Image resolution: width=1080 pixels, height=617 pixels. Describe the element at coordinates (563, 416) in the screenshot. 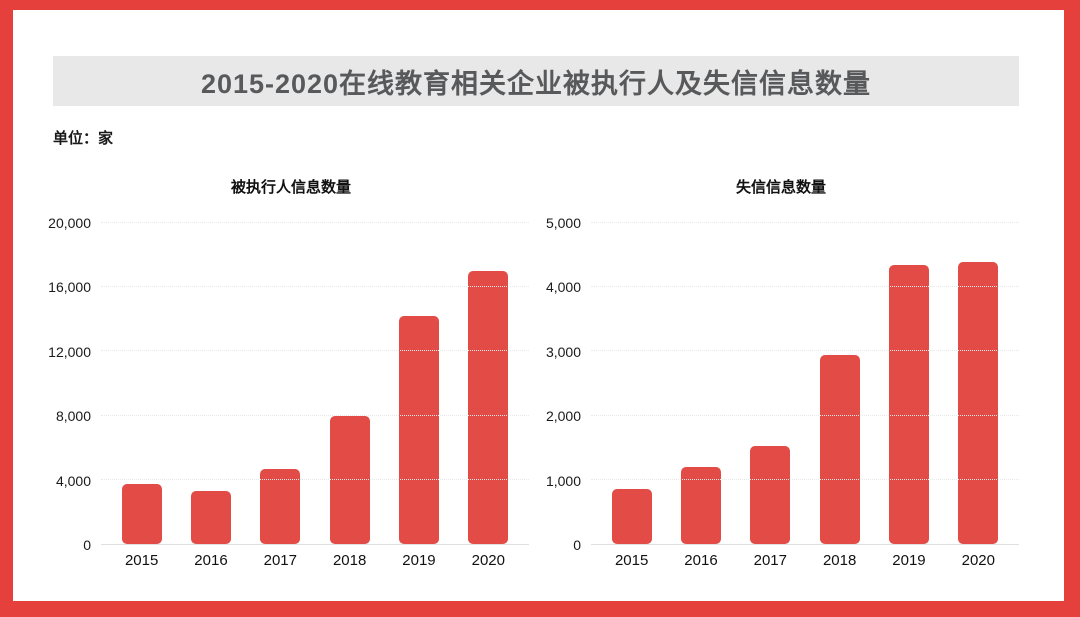

I see `y-tick-label: 2,000` at that location.